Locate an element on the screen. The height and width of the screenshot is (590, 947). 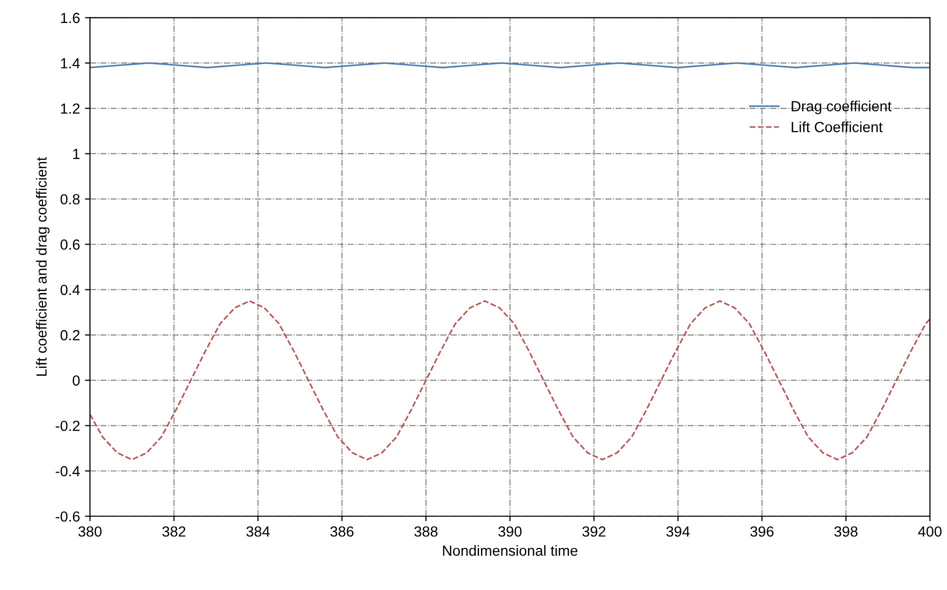
x-tick-label: 396 is located at coordinates (762, 531).